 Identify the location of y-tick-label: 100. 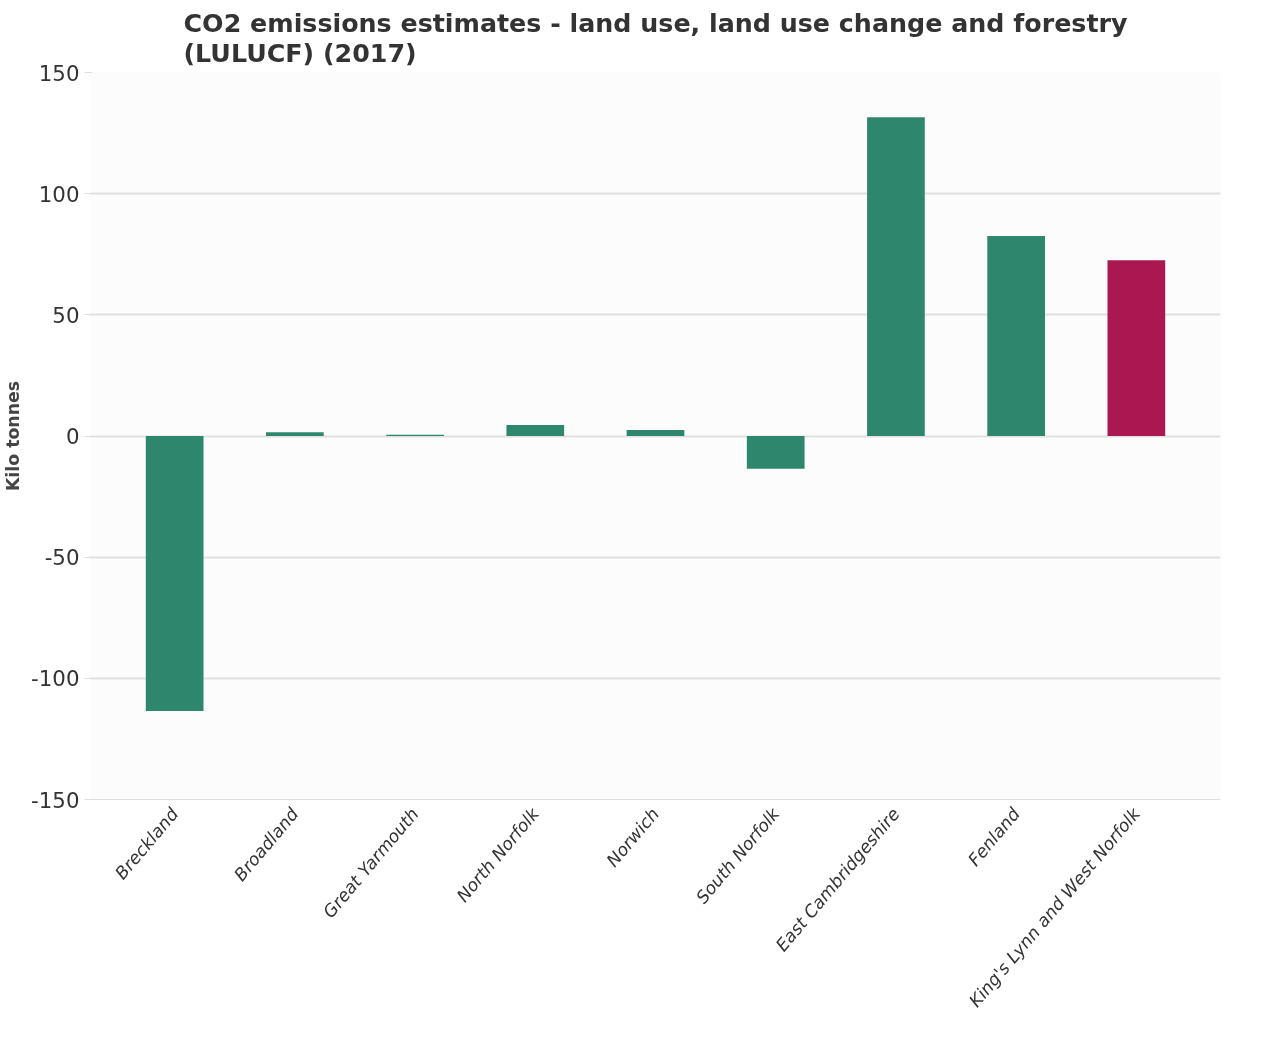
(59, 194).